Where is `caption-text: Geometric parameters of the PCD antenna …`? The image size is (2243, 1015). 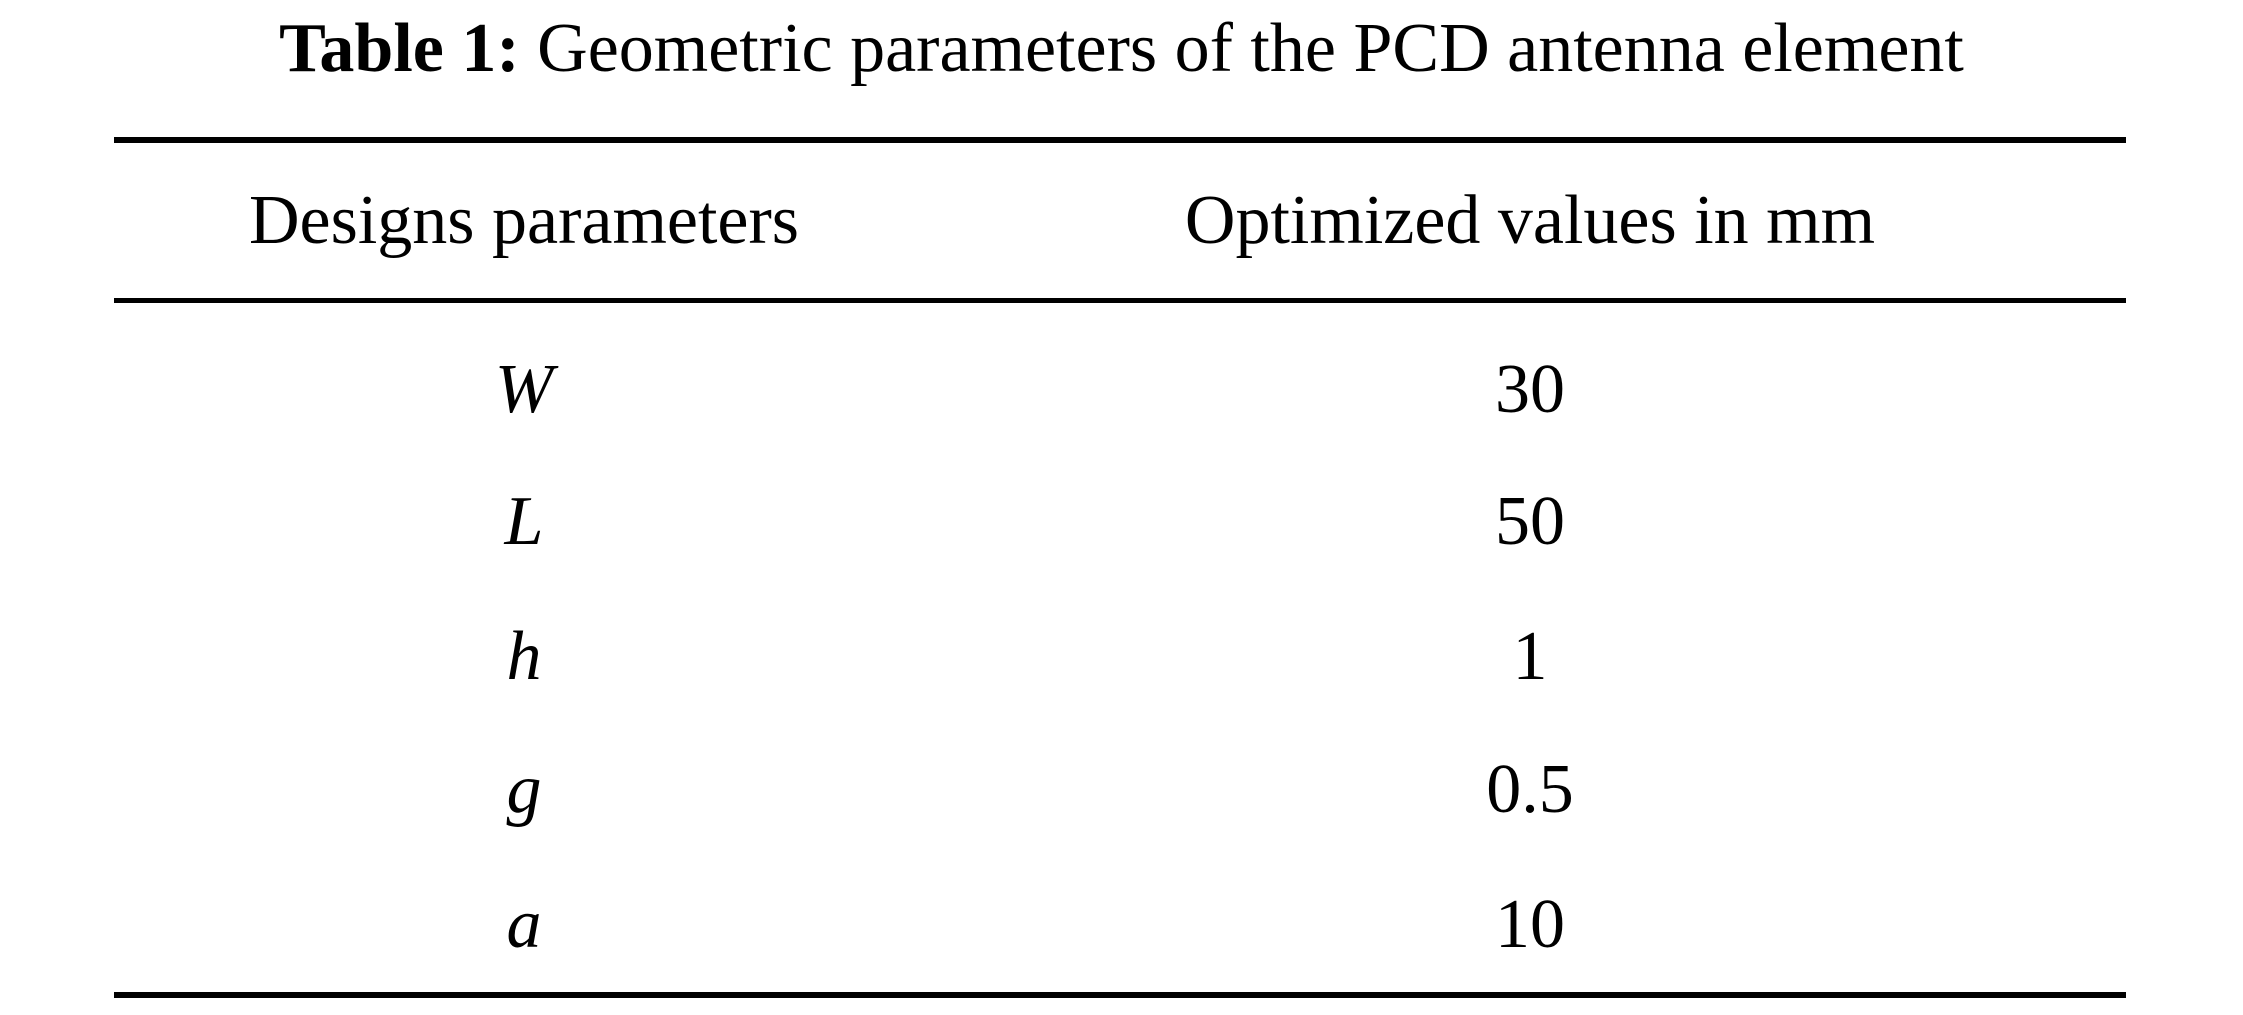
caption-text: Geometric parameters of the PCD antenna … is located at coordinates (1250, 48).